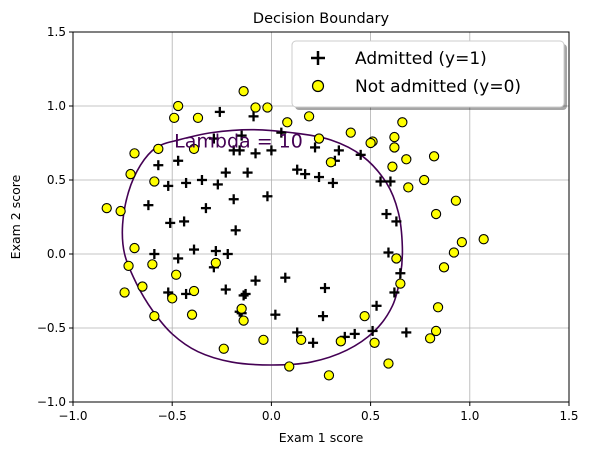  What do you see at coordinates (421, 59) in the screenshot?
I see `legend-admitted-label: Admitted (y=1)` at bounding box center [421, 59].